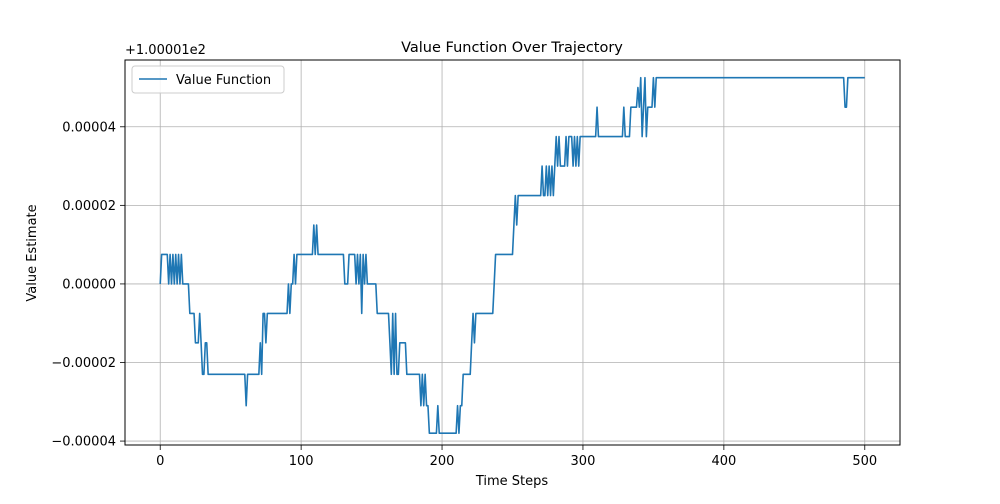  Describe the element at coordinates (442, 461) in the screenshot. I see `x-tick-label: 200` at that location.